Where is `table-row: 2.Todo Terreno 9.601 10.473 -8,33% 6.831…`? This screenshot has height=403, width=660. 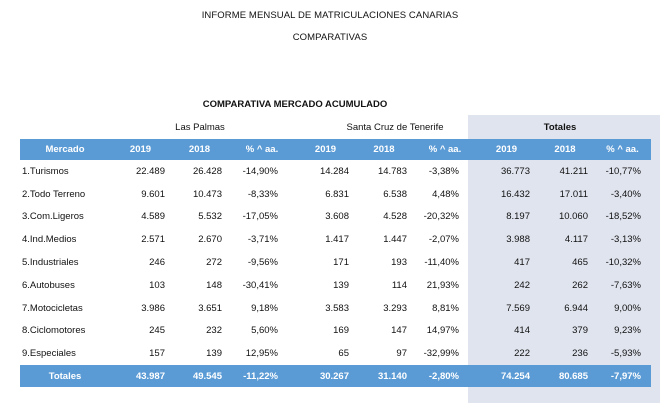
table-row: 2.Todo Terreno 9.601 10.473 -8,33% 6.831… is located at coordinates (335, 194).